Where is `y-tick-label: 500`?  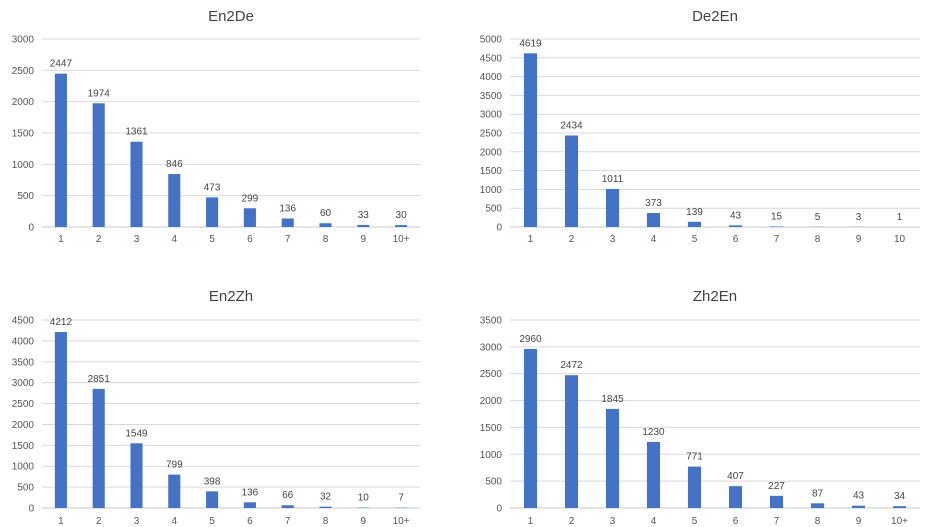
y-tick-label: 500 is located at coordinates (25, 196).